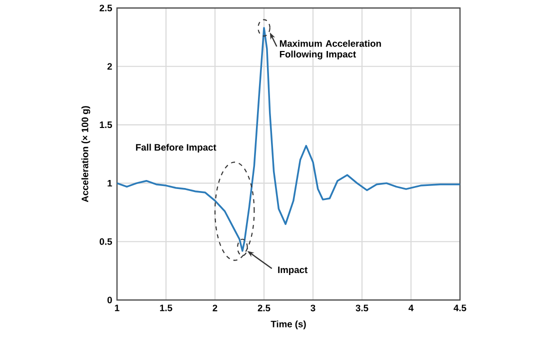 The width and height of the screenshot is (560, 350). Describe the element at coordinates (313, 308) in the screenshot. I see `x-tick-label: 3` at that location.